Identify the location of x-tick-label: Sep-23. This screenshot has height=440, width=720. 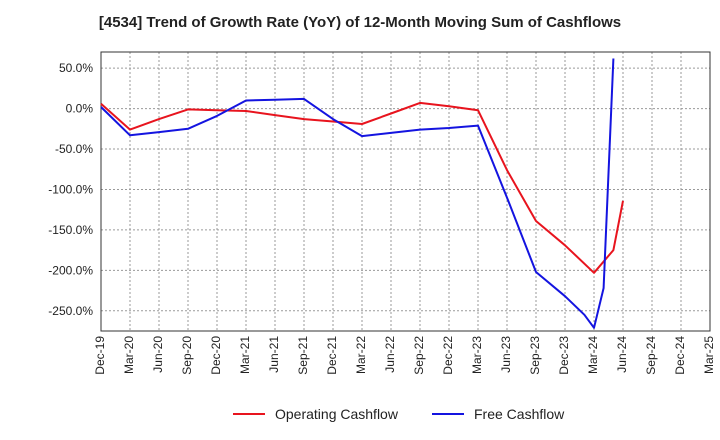
(535, 355).